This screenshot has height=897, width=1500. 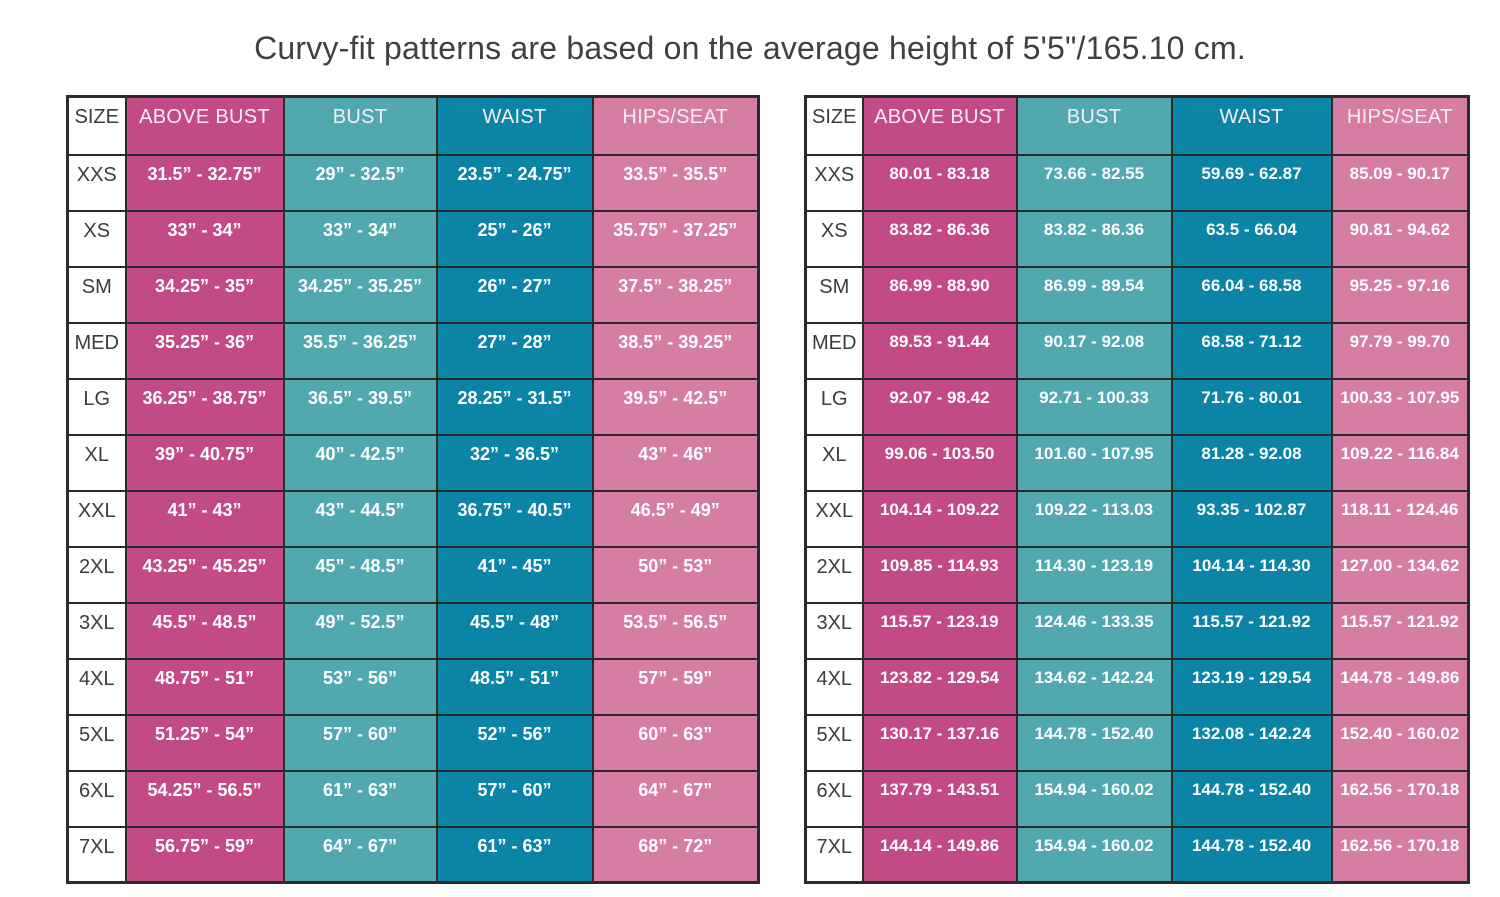 I want to click on measurement-cell-bust: 83.82 - 86.36, so click(x=1094, y=238).